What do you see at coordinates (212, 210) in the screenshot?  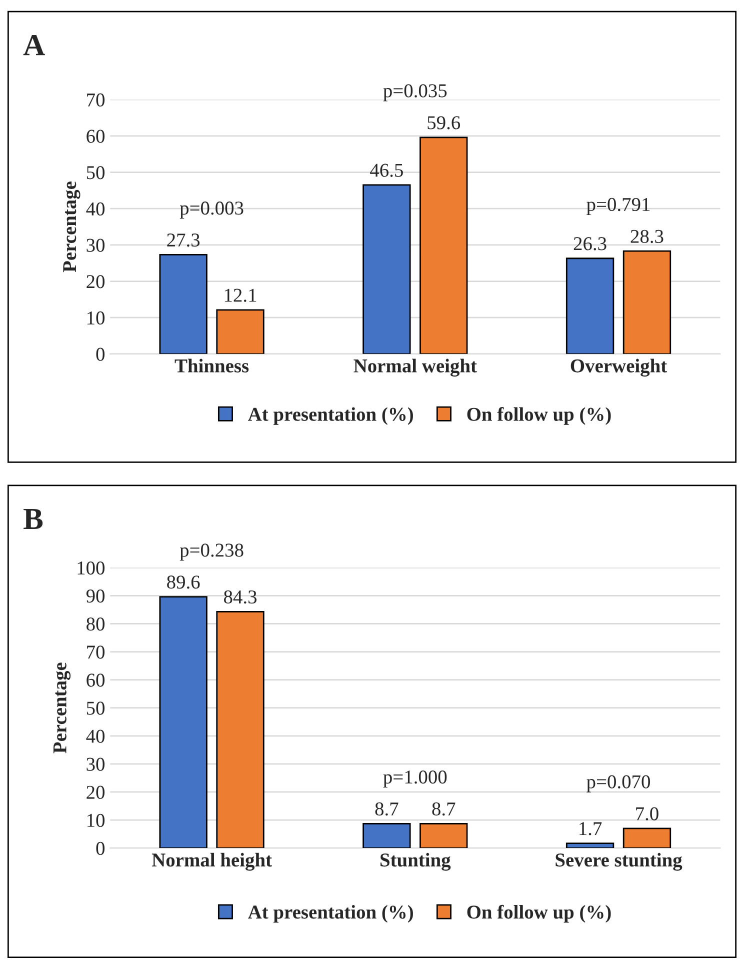 I see `annotation: p=0.003` at bounding box center [212, 210].